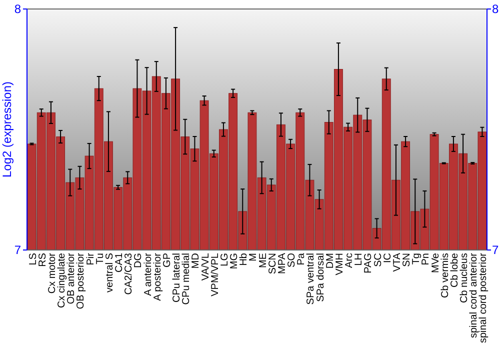 Image resolution: width=500 pixels, height=350 pixels. Describe the element at coordinates (388, 258) in the screenshot. I see `x-tick-label: IC` at that location.